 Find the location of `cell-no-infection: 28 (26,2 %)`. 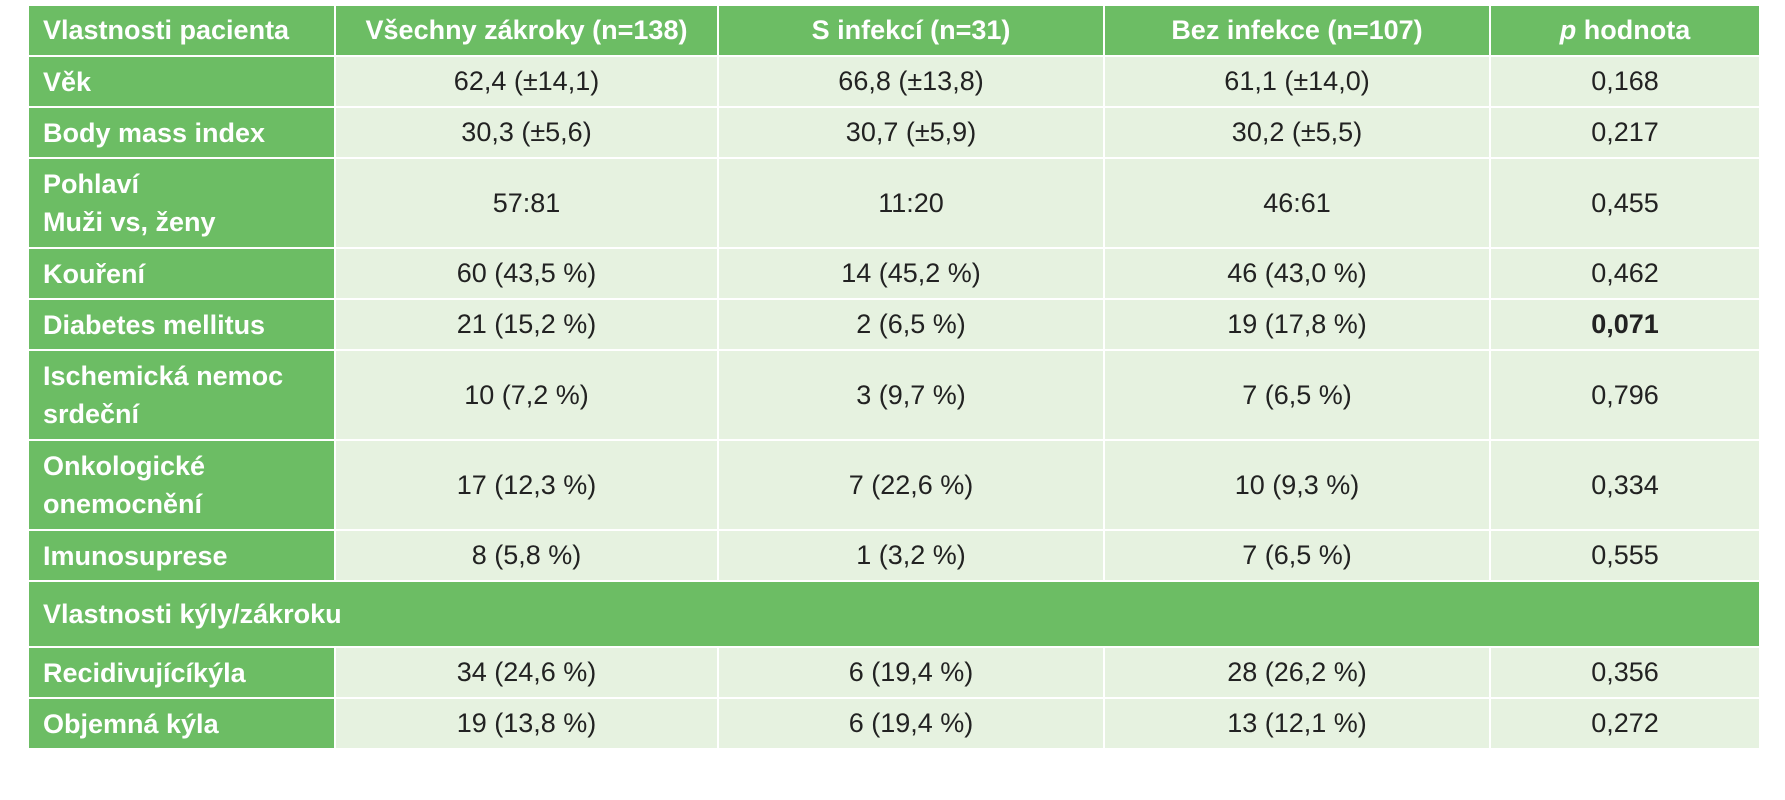

cell-no-infection: 28 (26,2 %) is located at coordinates (1297, 672).